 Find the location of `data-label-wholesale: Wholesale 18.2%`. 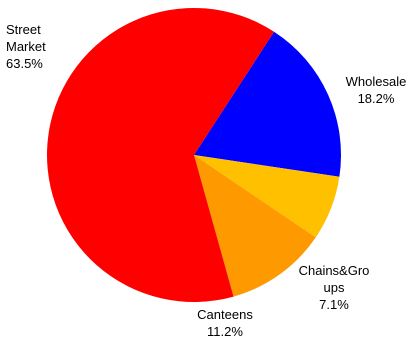

data-label-wholesale: Wholesale 18.2% is located at coordinates (376, 90).